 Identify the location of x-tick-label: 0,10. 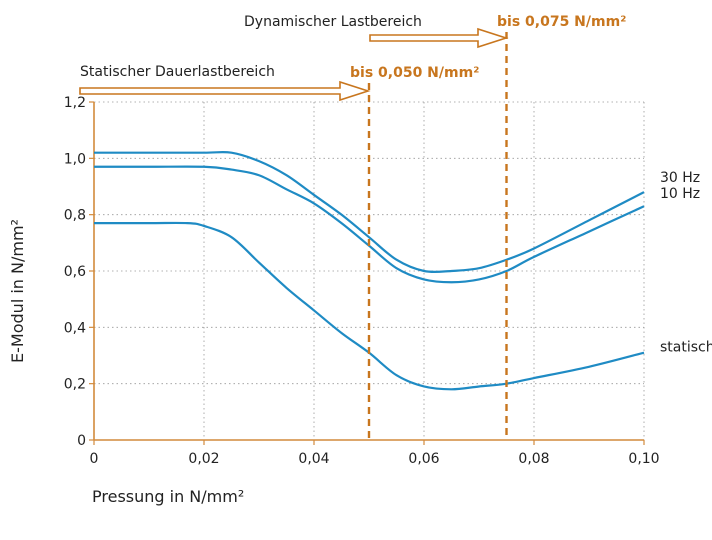
(643, 459).